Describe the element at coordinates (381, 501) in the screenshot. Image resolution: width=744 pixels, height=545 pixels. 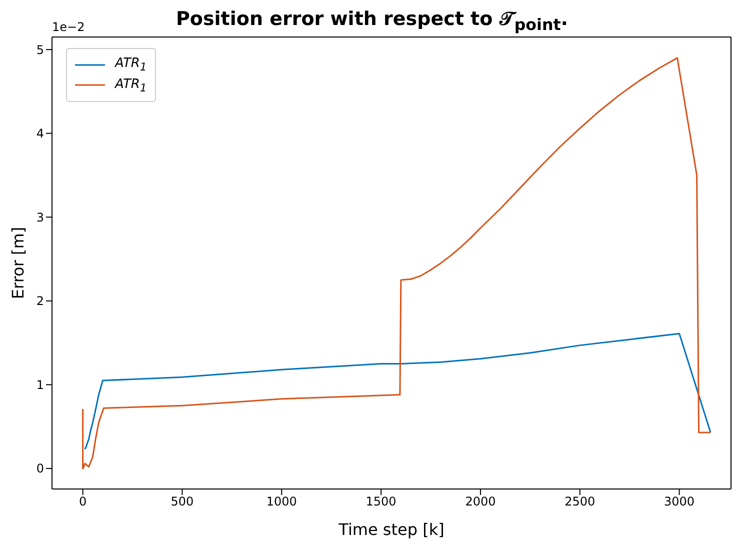
I see `x-tick-label: 1500` at that location.